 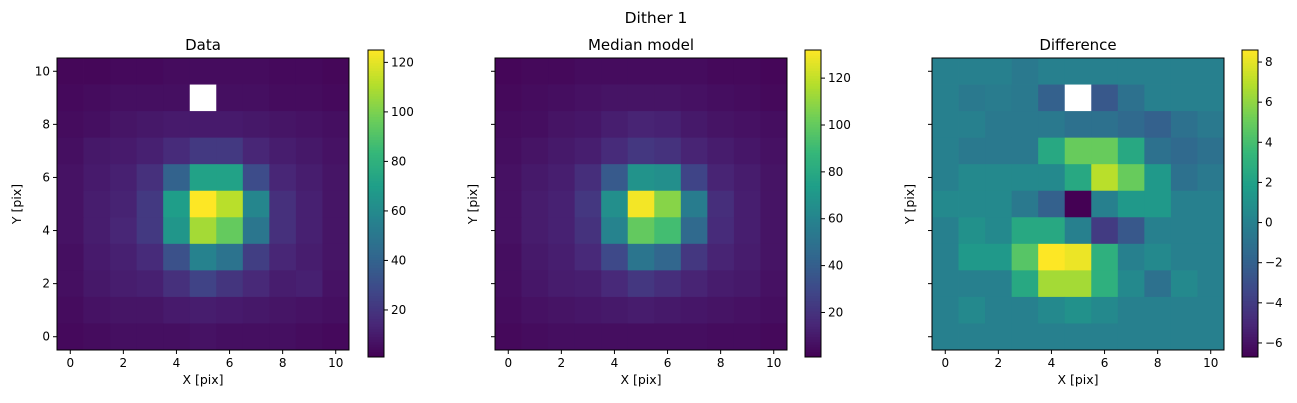 What do you see at coordinates (124, 363) in the screenshot?
I see `x-tick-label: 2` at bounding box center [124, 363].